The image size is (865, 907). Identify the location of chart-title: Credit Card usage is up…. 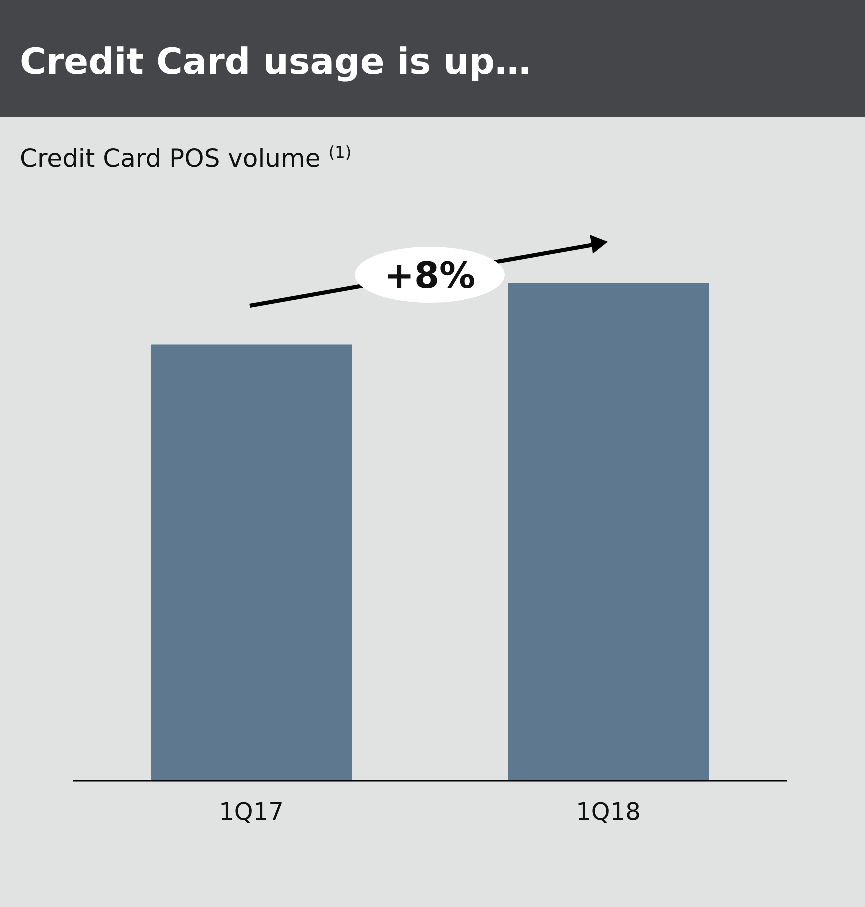
(275, 62).